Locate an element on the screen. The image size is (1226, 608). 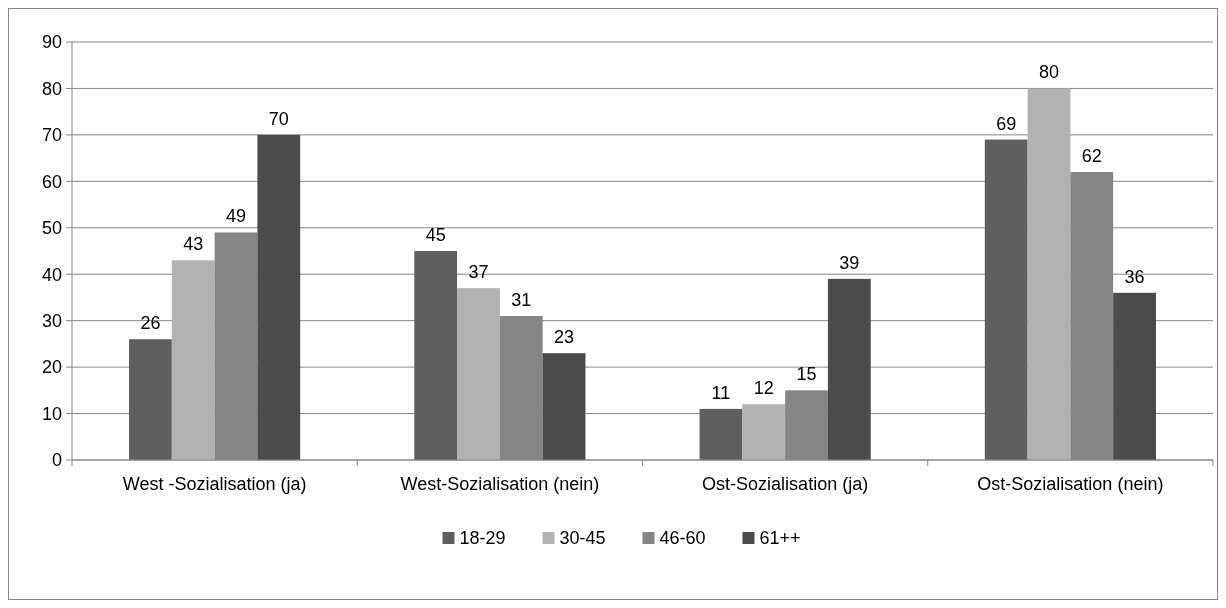
legend-label: 18-29 is located at coordinates (482, 538).